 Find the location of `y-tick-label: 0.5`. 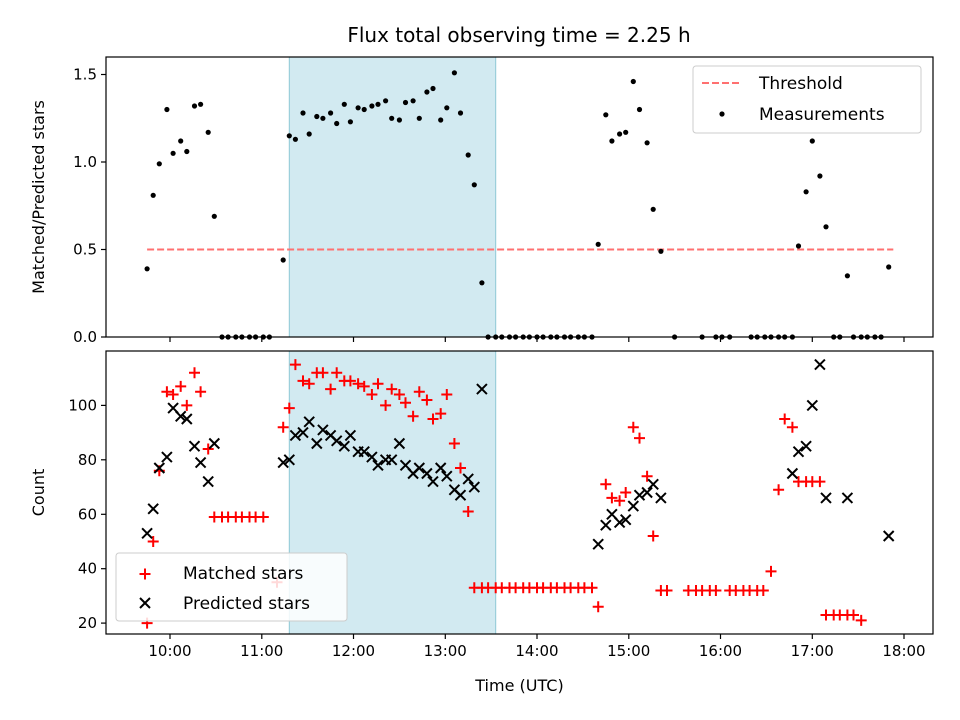

y-tick-label: 0.5 is located at coordinates (85, 250).